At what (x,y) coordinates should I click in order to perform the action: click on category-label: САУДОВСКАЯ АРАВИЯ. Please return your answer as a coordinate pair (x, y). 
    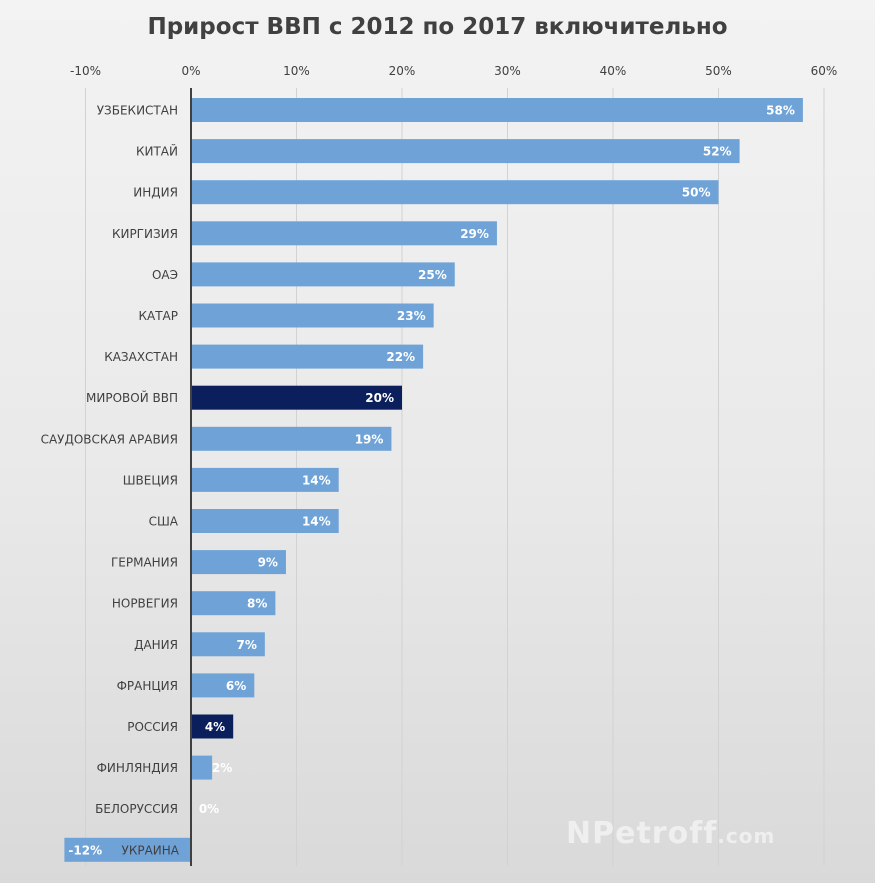
    Looking at the image, I should click on (109, 439).